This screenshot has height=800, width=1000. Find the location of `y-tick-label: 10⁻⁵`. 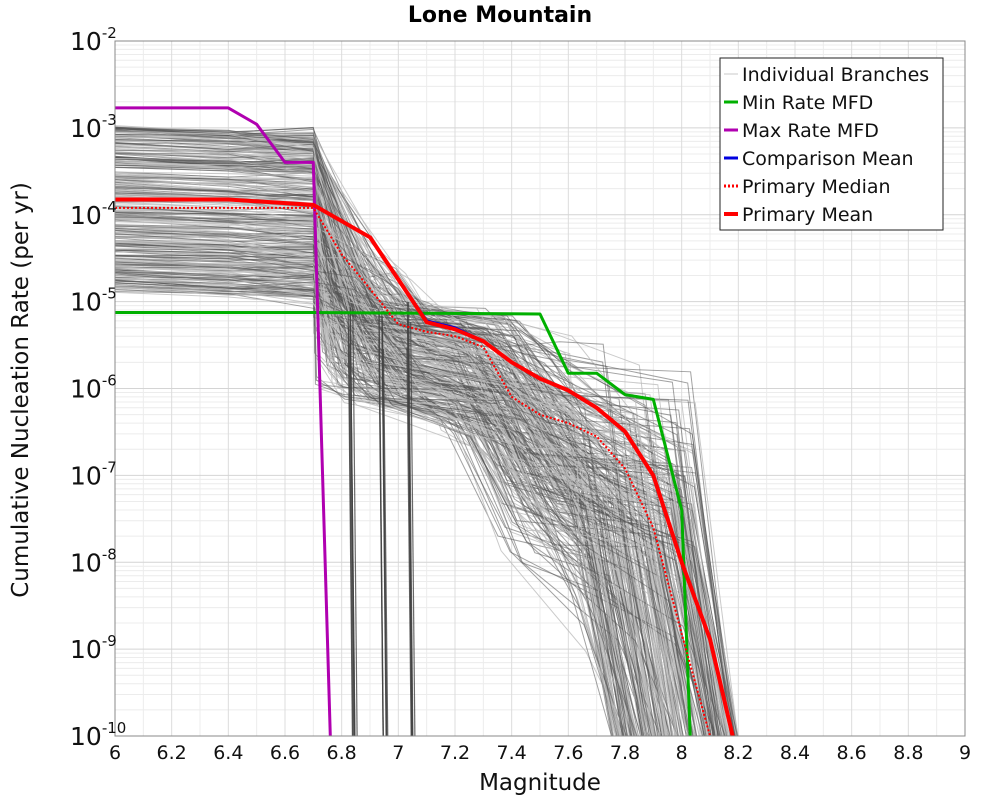

y-tick-label: 10⁻⁵ is located at coordinates (93, 301).